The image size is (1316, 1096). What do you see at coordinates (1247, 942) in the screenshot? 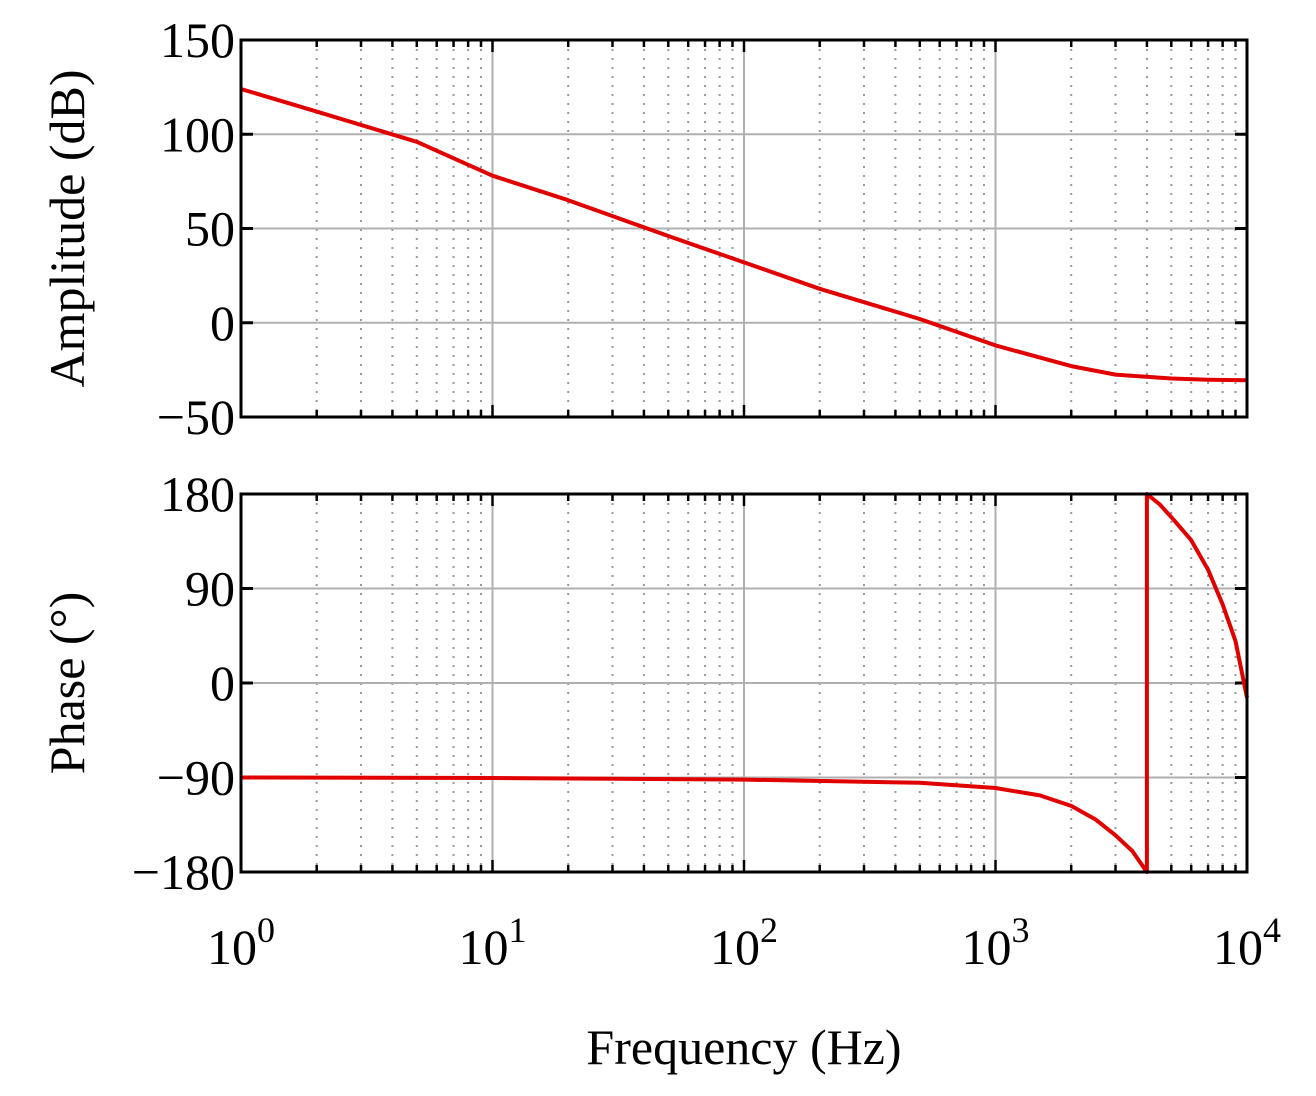
I see `x-tick-label: 10⁴` at bounding box center [1247, 942].